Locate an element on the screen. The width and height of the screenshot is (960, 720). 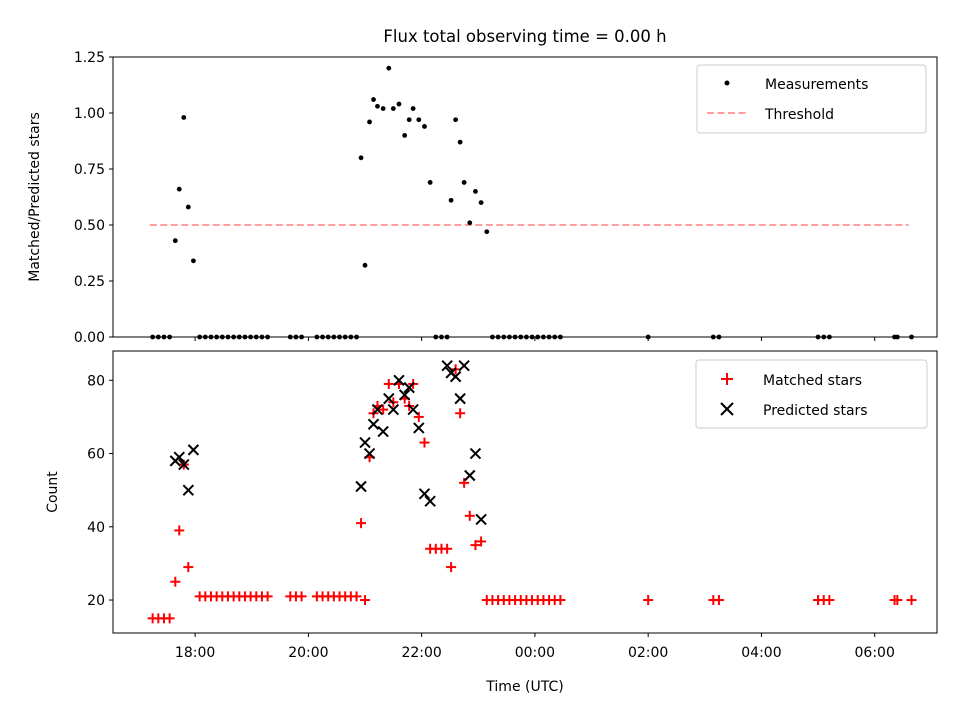
legend-matched-marker is located at coordinates (727, 379).